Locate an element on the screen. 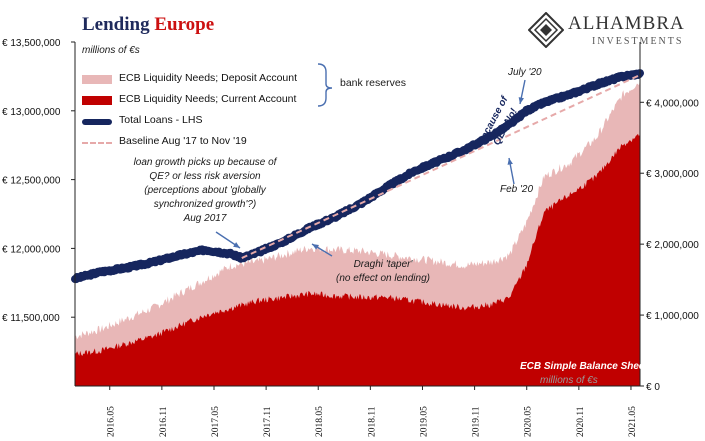 This screenshot has width=705, height=441. x-tick-label: 2018.05 is located at coordinates (320, 421).